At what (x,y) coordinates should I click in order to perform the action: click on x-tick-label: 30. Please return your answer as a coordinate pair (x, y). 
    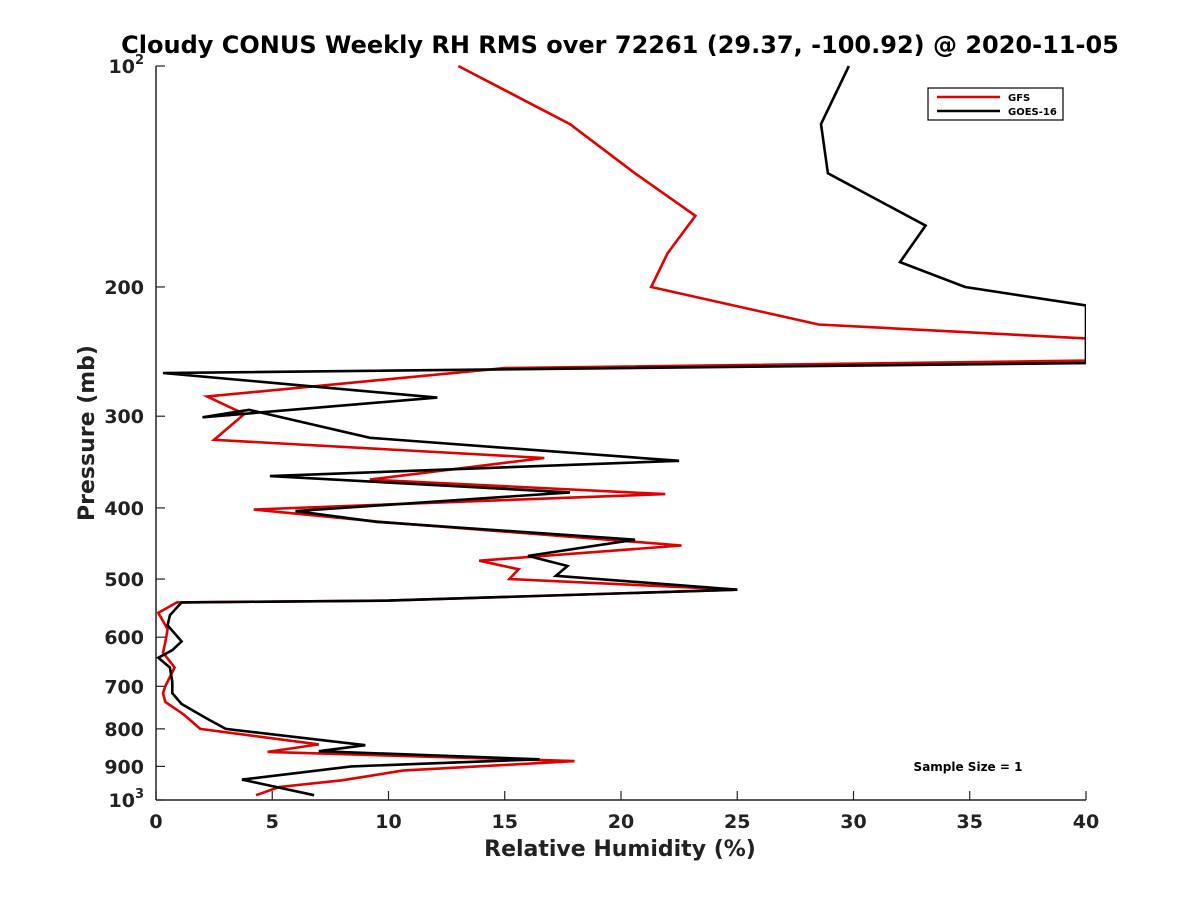
    Looking at the image, I should click on (853, 822).